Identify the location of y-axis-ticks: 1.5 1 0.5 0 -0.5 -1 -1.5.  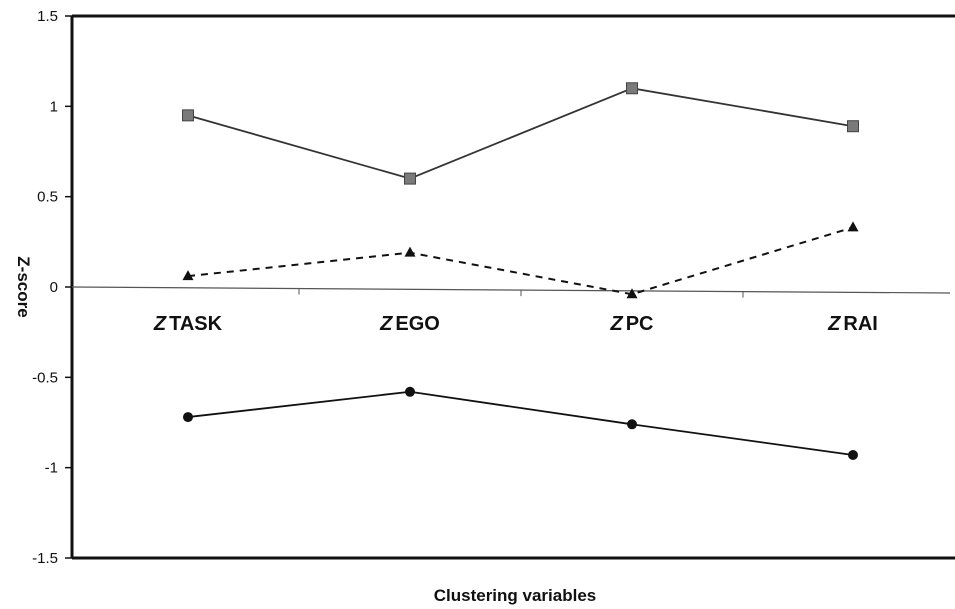
(52, 287).